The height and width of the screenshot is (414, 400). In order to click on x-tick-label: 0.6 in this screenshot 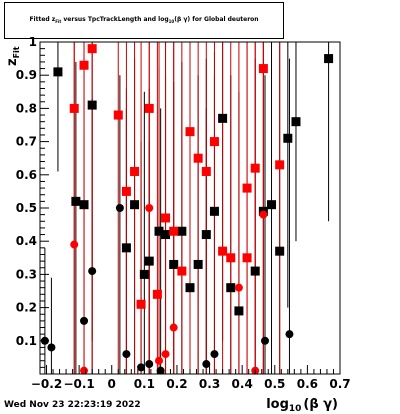, I will do `click(307, 384)`.